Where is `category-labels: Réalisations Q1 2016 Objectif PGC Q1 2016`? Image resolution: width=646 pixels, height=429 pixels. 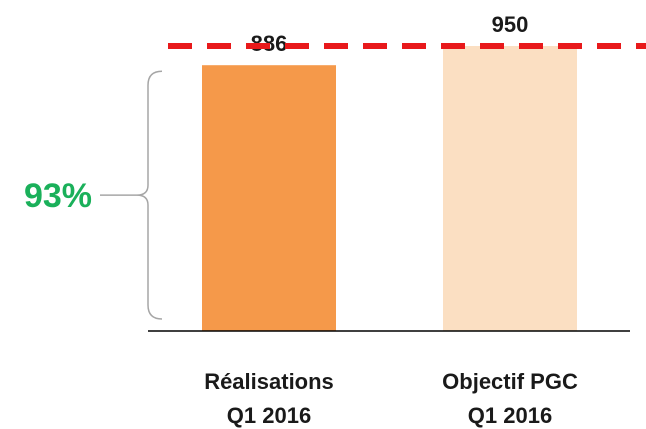
category-labels: Réalisations Q1 2016 Objectif PGC Q1 2016 is located at coordinates (391, 398).